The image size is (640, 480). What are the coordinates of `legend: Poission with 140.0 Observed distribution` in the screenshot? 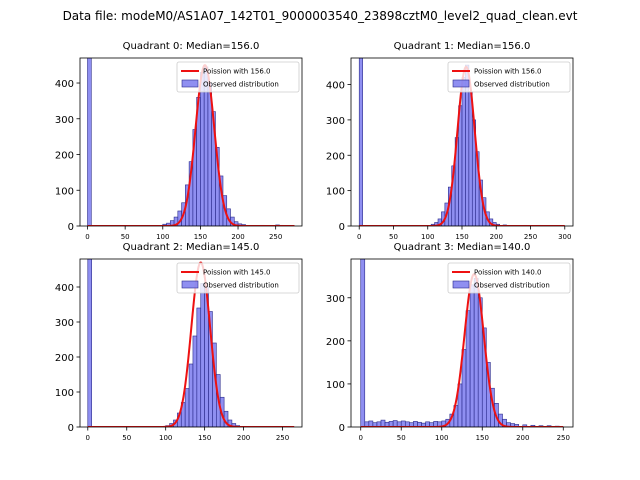 It's located at (509, 278).